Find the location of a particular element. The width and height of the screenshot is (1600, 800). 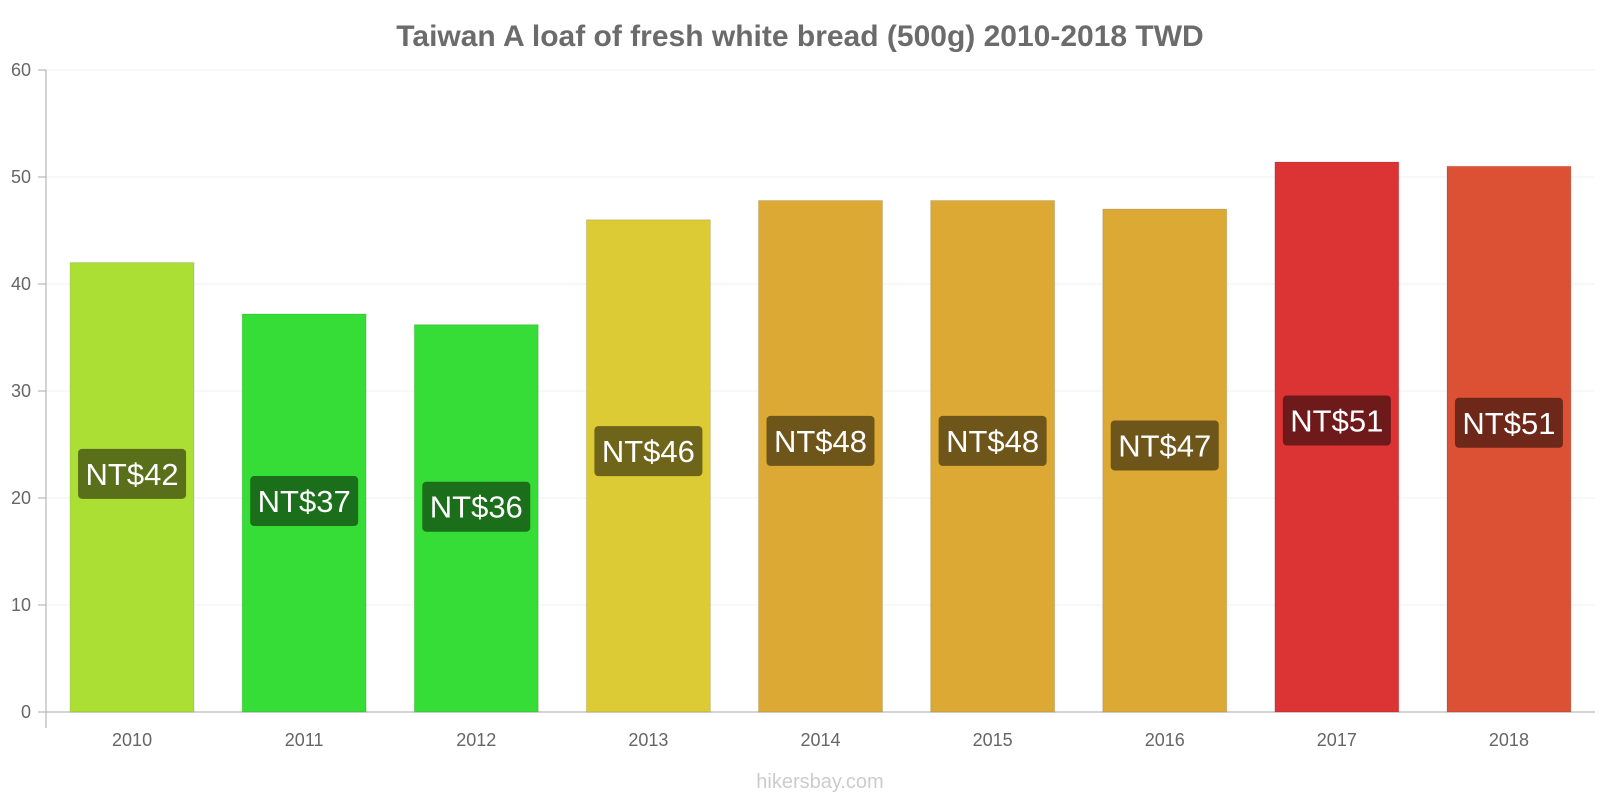

y-tick-label: 0 is located at coordinates (26, 712).